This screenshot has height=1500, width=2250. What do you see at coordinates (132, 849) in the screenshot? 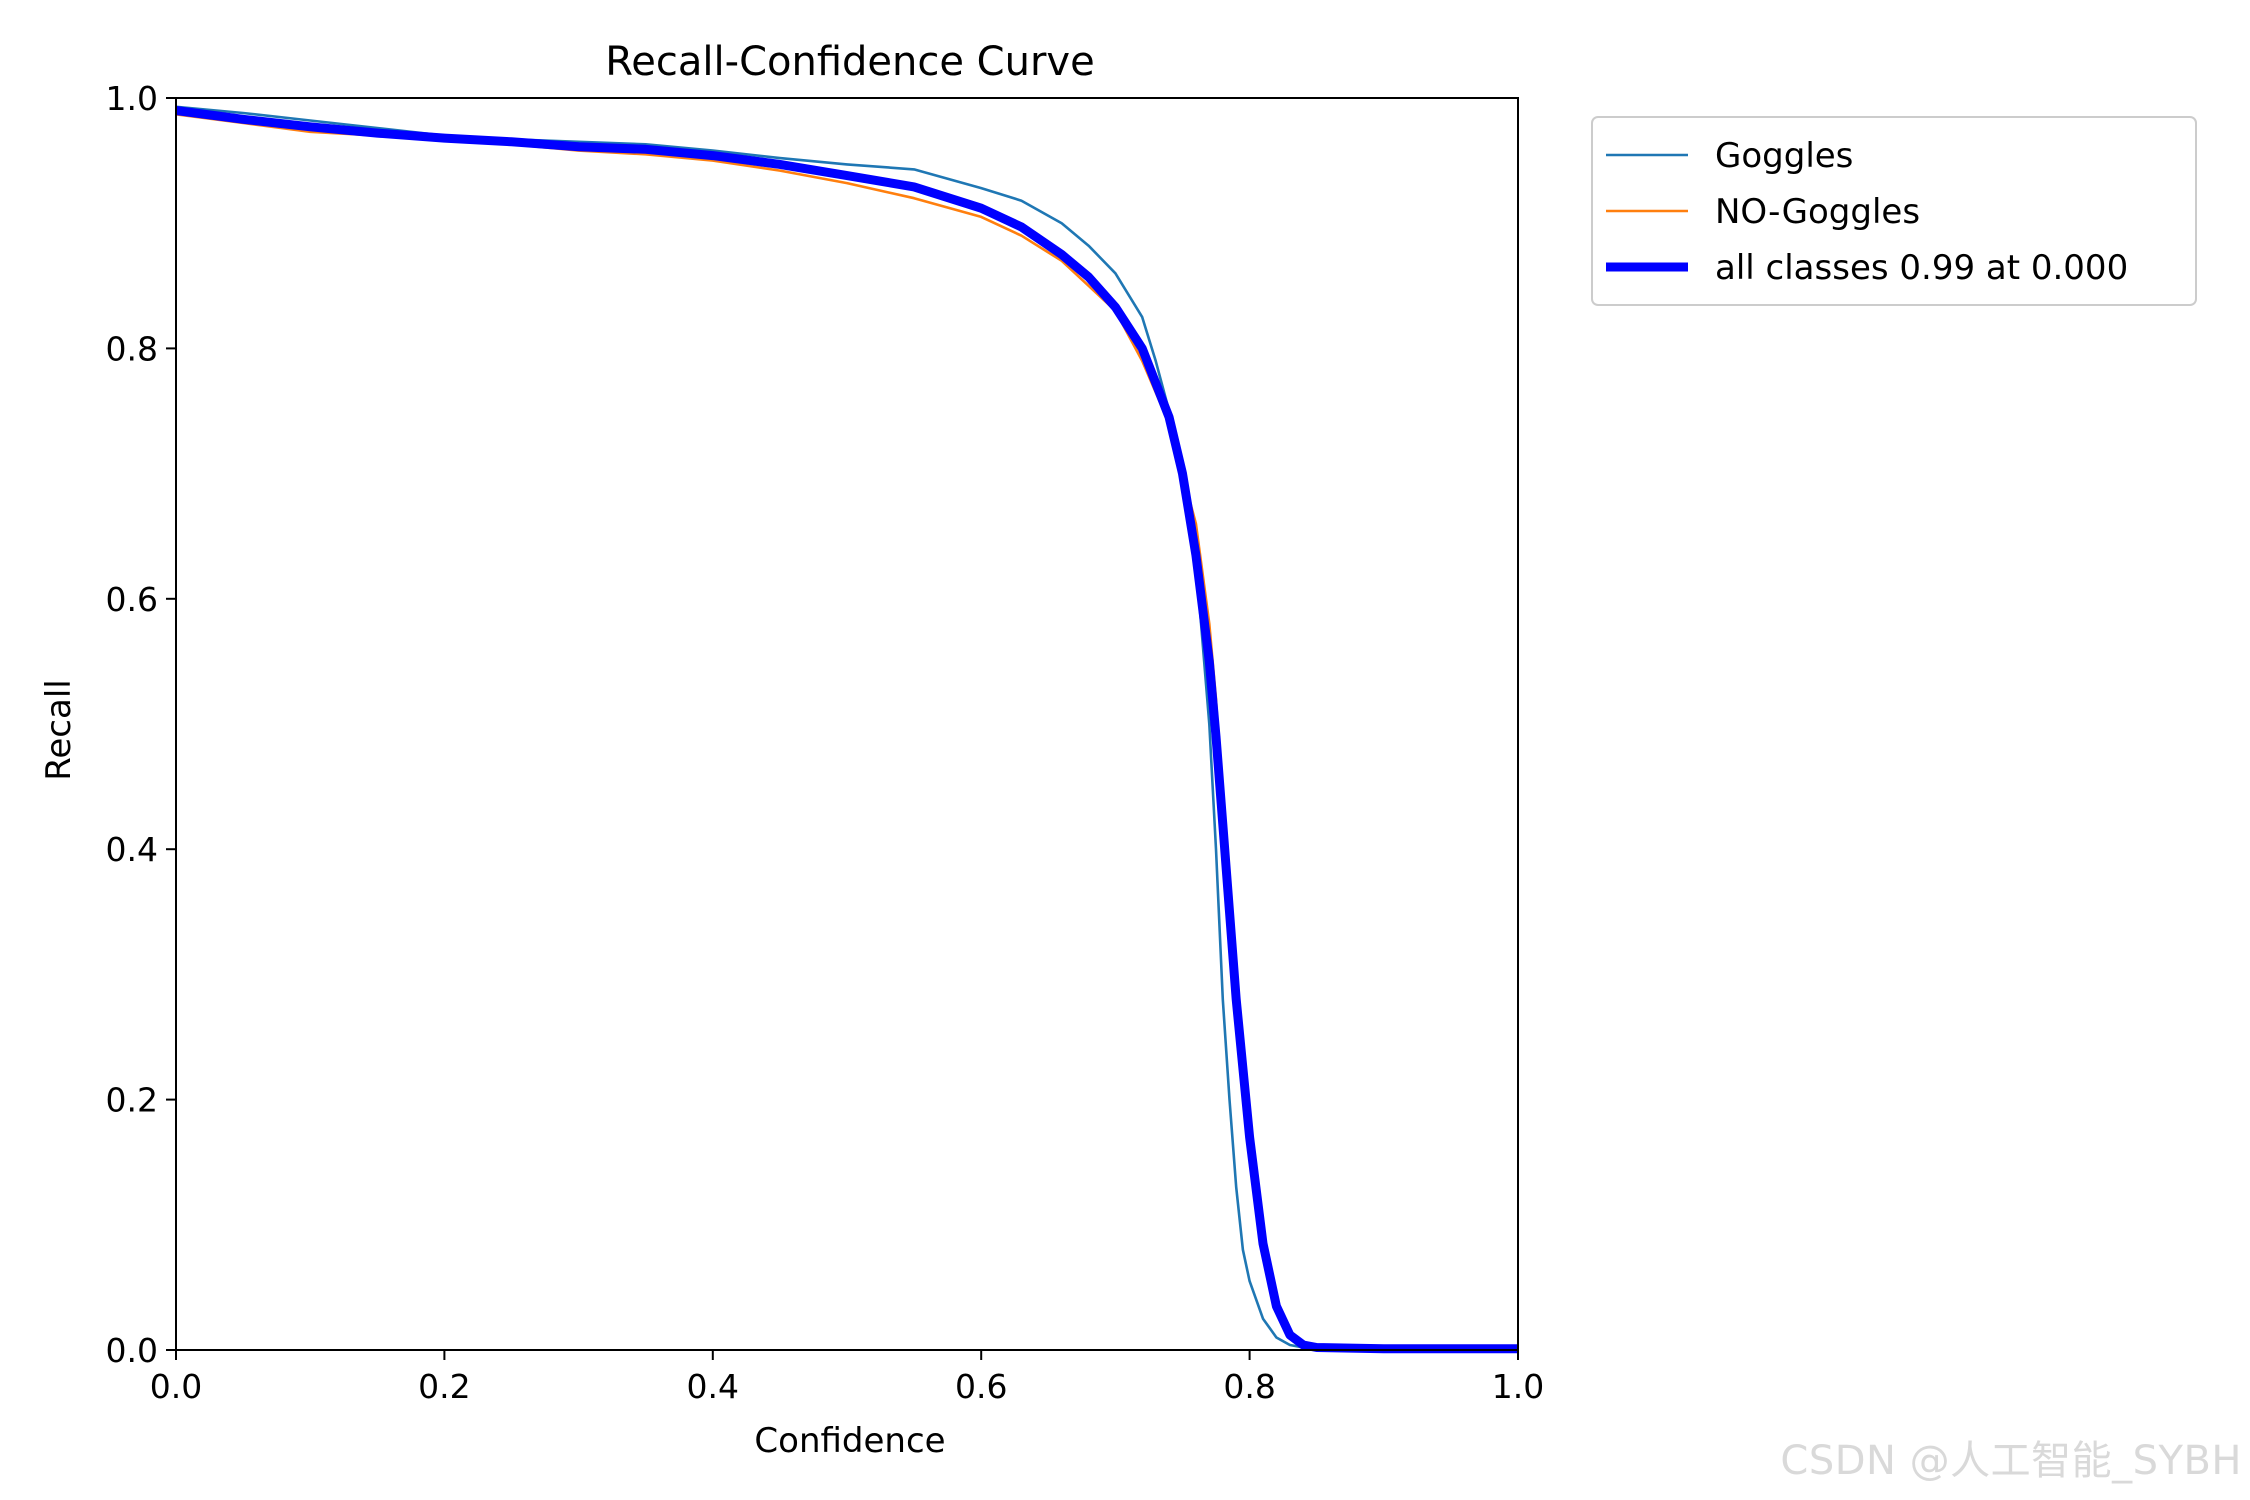
I see `y-tick-label: 0.4` at bounding box center [132, 849].